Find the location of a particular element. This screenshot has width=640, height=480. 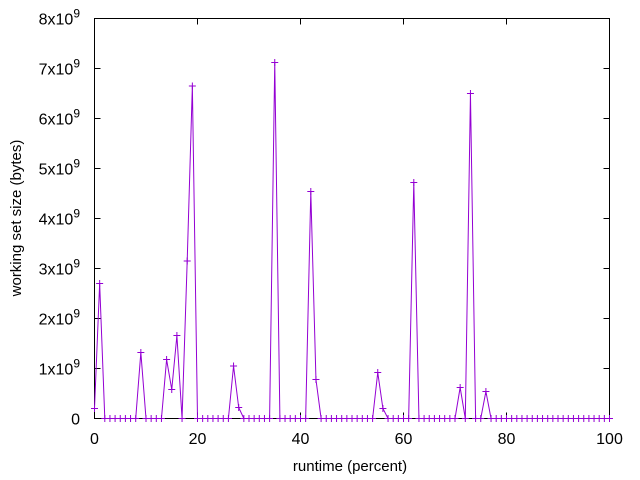

y-tick-label: 5x10⁹ is located at coordinates (60, 168).